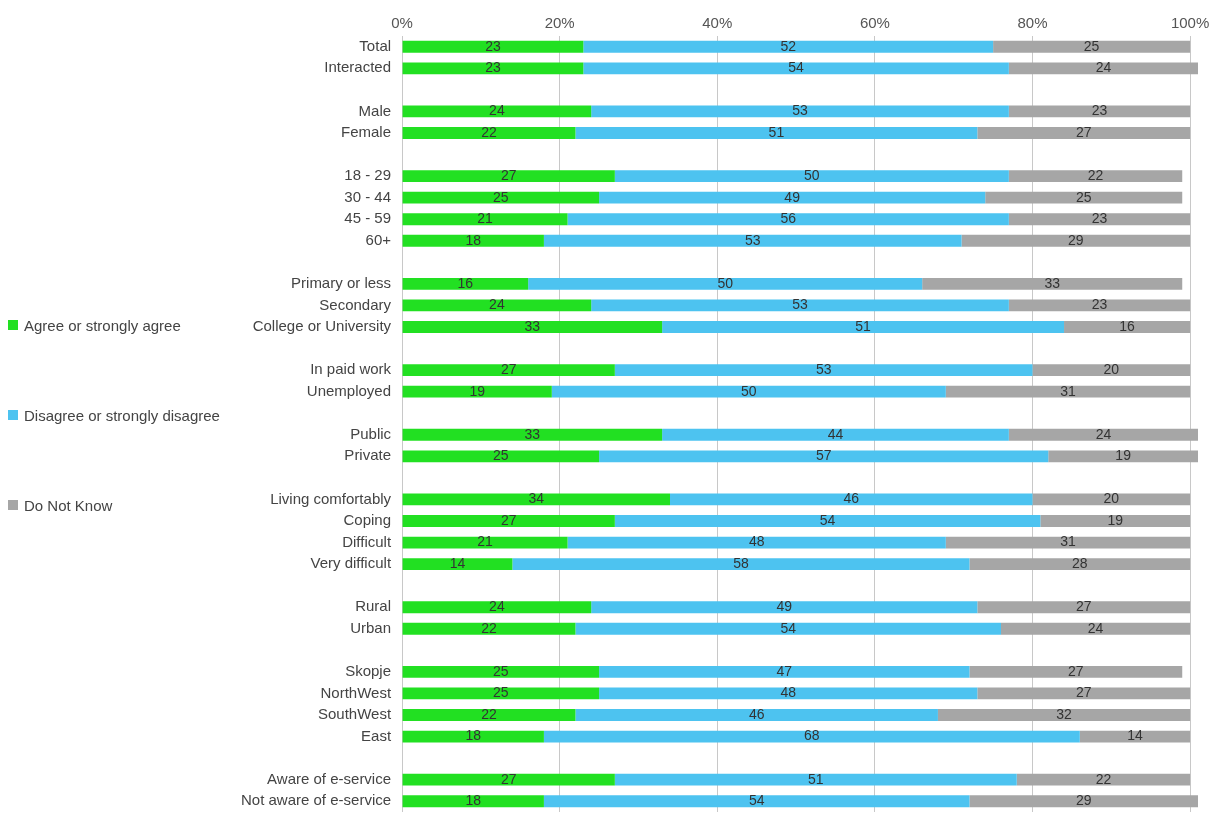  I want to click on data-label: 44, so click(835, 433).